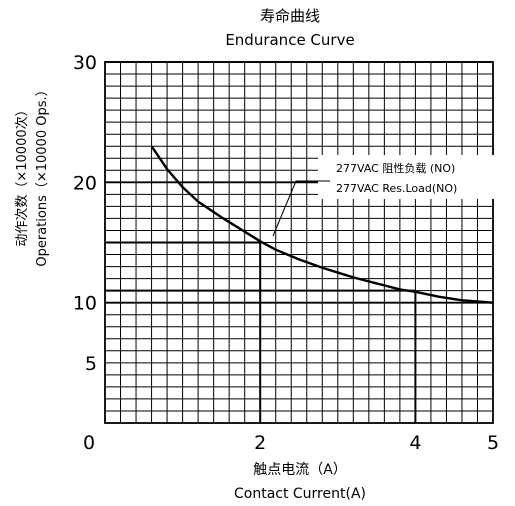 The height and width of the screenshot is (506, 515). I want to click on annotation-line-1: 277VAC 阻性负载 (NO), so click(395, 168).